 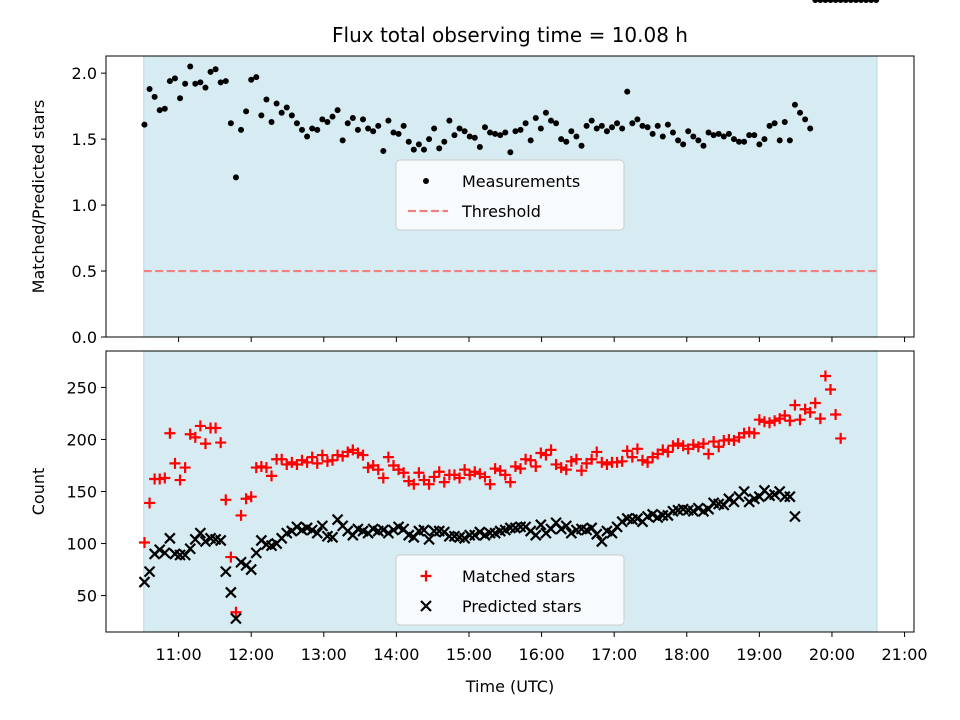 What do you see at coordinates (84, 205) in the screenshot?
I see `y-tick-label: 1.0` at bounding box center [84, 205].